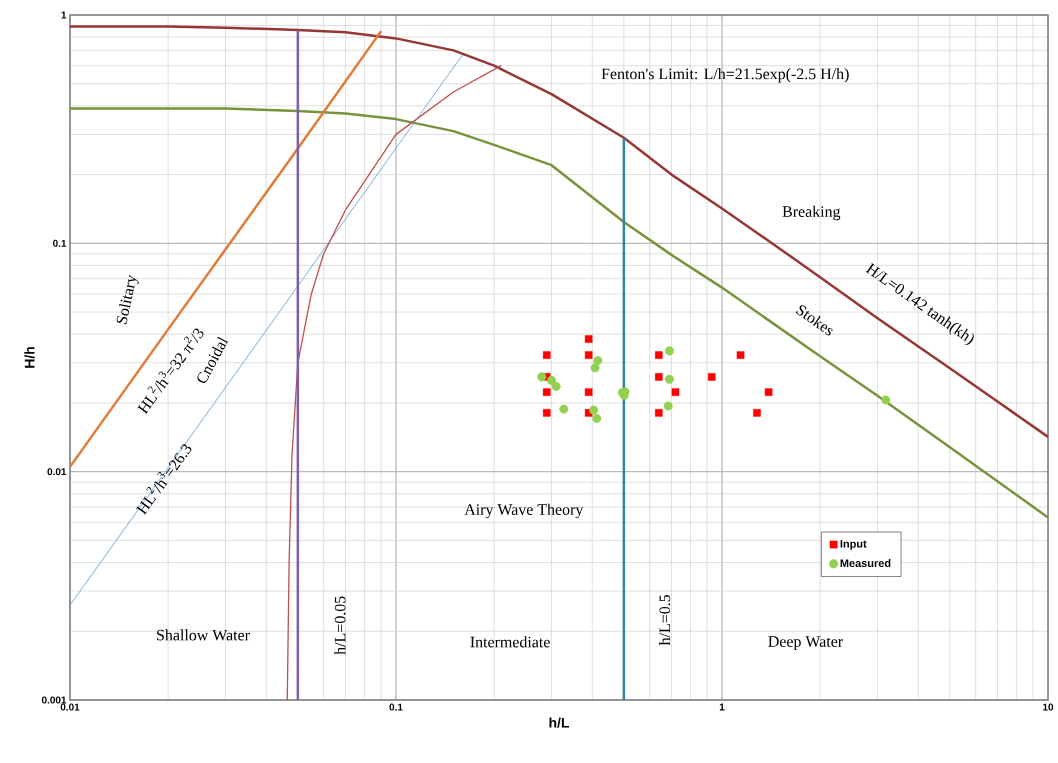 Image resolution: width=1058 pixels, height=763 pixels. What do you see at coordinates (1048, 707) in the screenshot?
I see `x-tick-label: 10` at bounding box center [1048, 707].